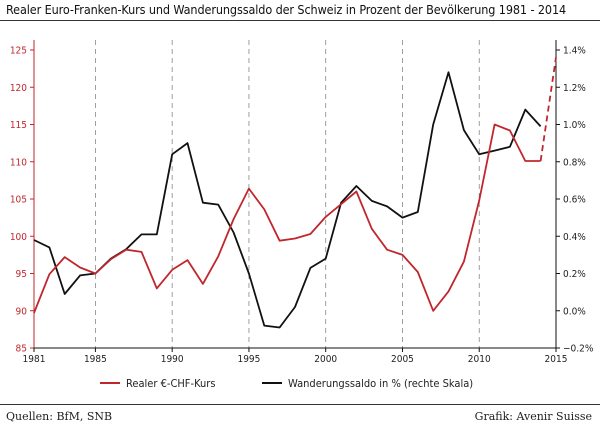 The width and height of the screenshot is (600, 432). Describe the element at coordinates (479, 359) in the screenshot. I see `x-tick-label: 2010` at that location.